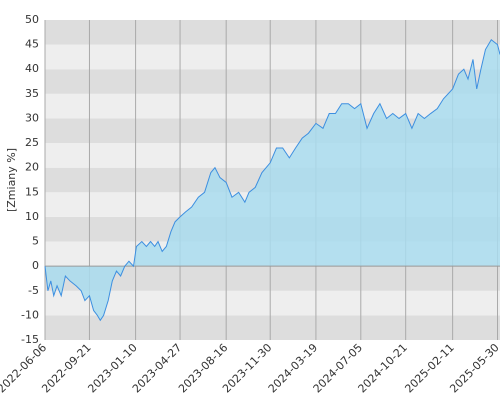 This screenshot has height=400, width=500. What do you see at coordinates (32, 44) in the screenshot?
I see `y-tick-label: 45` at bounding box center [32, 44].